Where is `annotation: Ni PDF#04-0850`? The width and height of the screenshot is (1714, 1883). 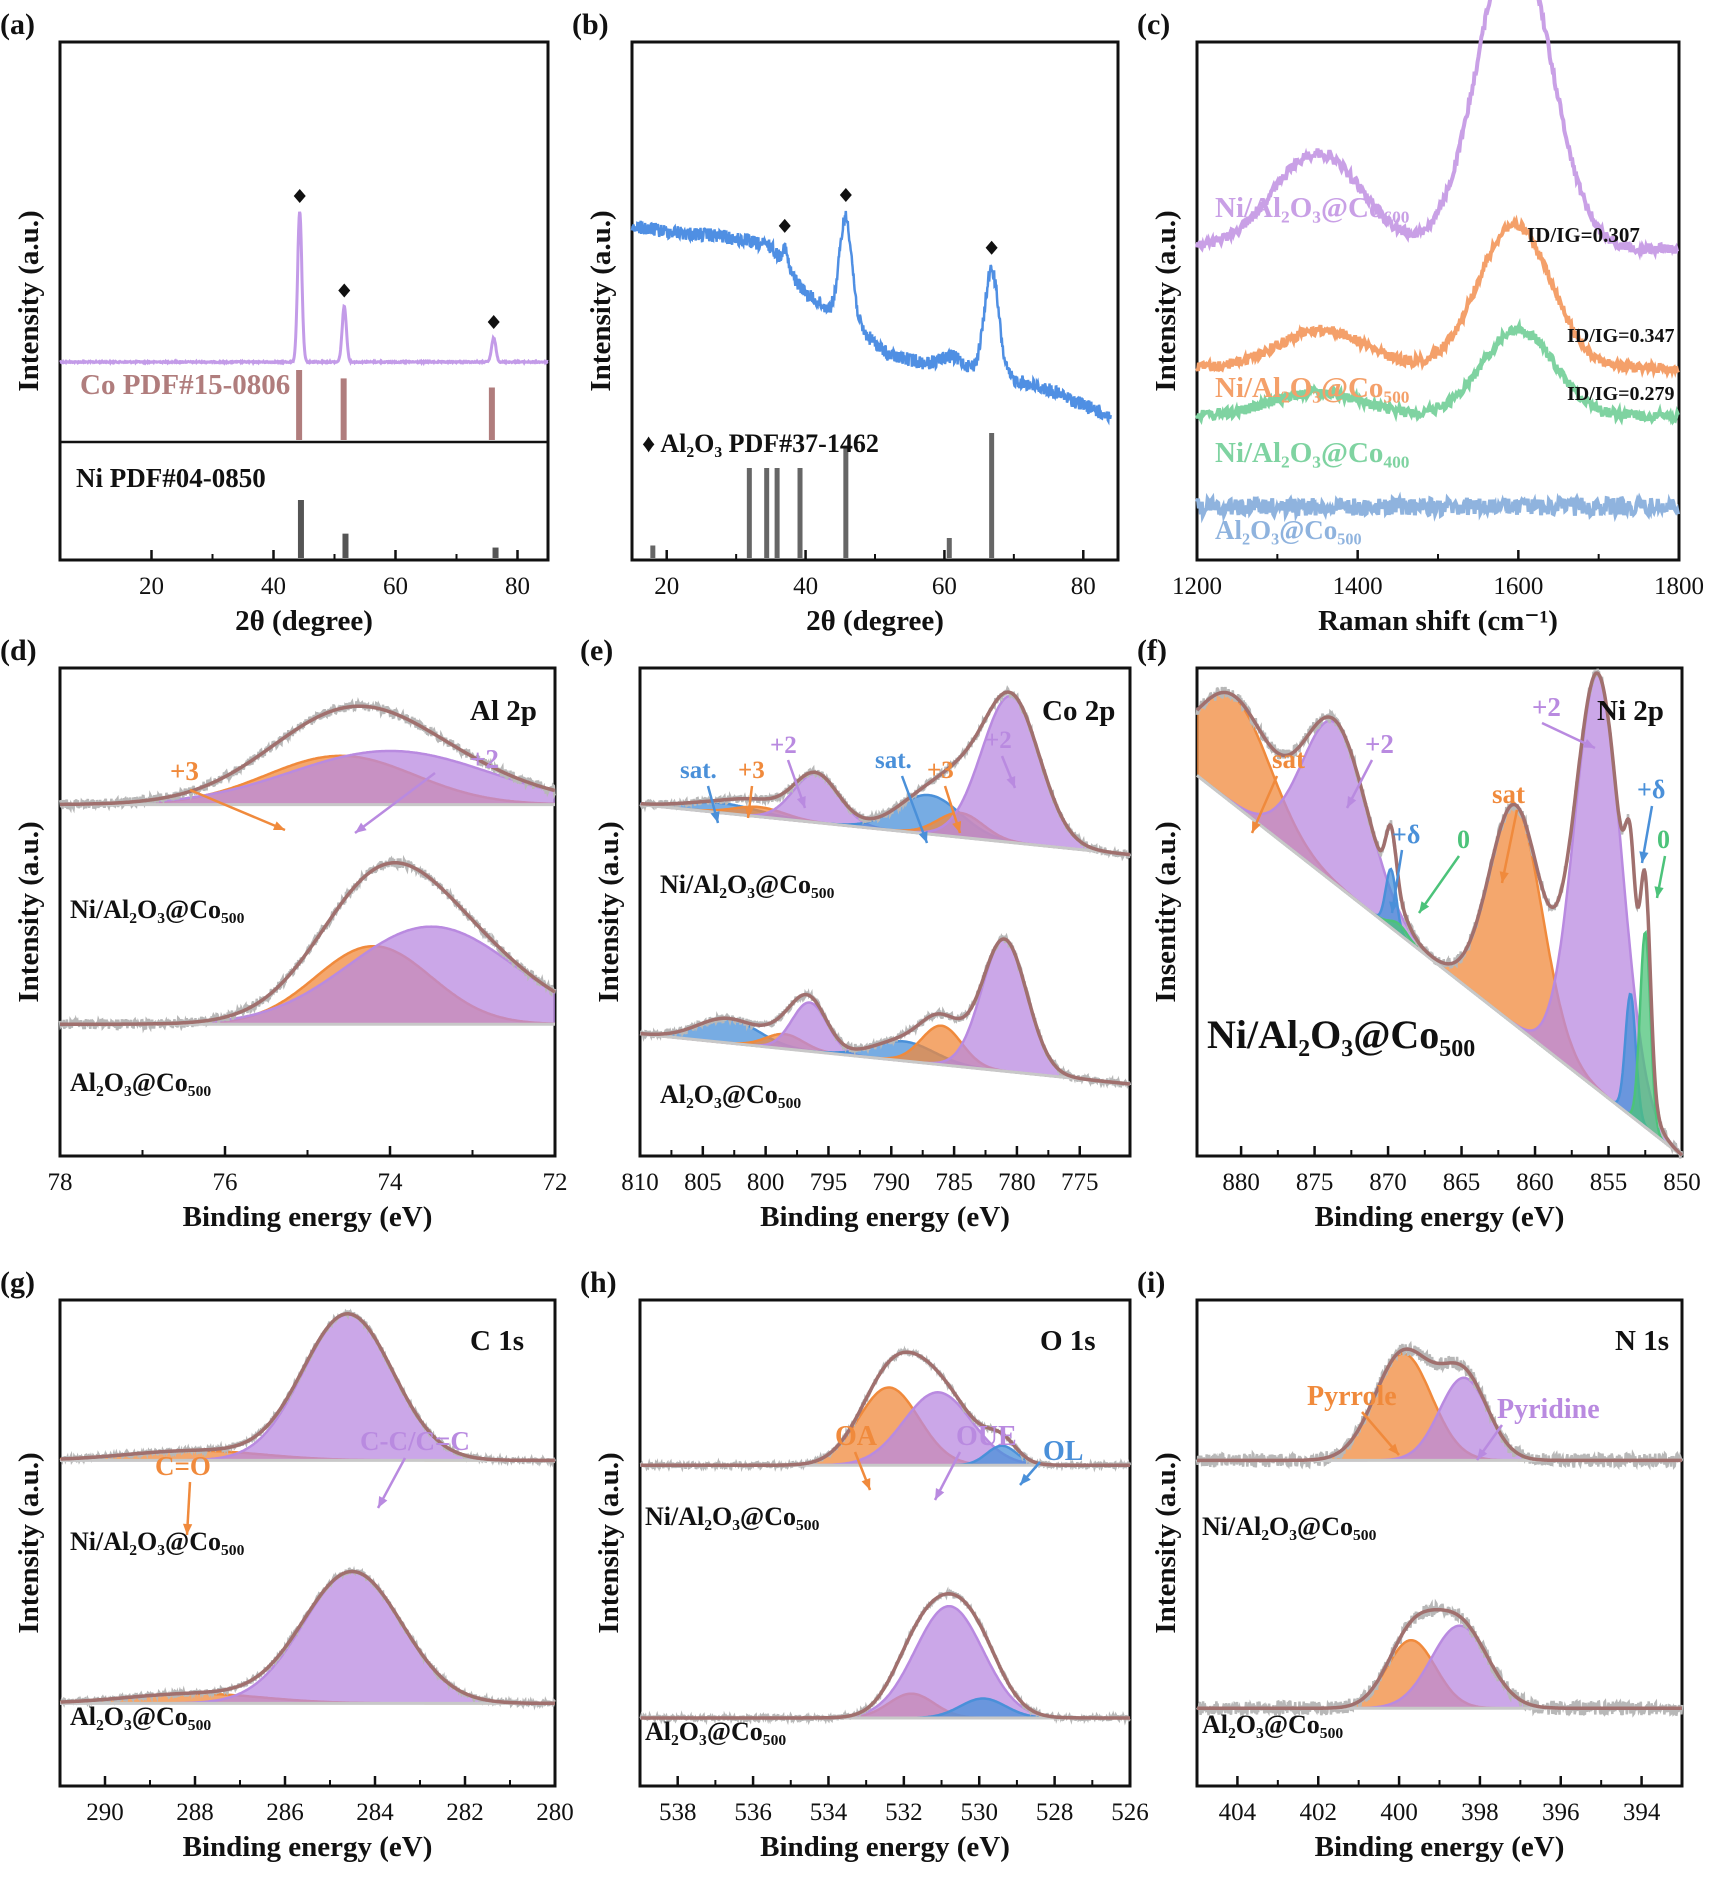 annotation: Ni PDF#04-0850 is located at coordinates (171, 478).